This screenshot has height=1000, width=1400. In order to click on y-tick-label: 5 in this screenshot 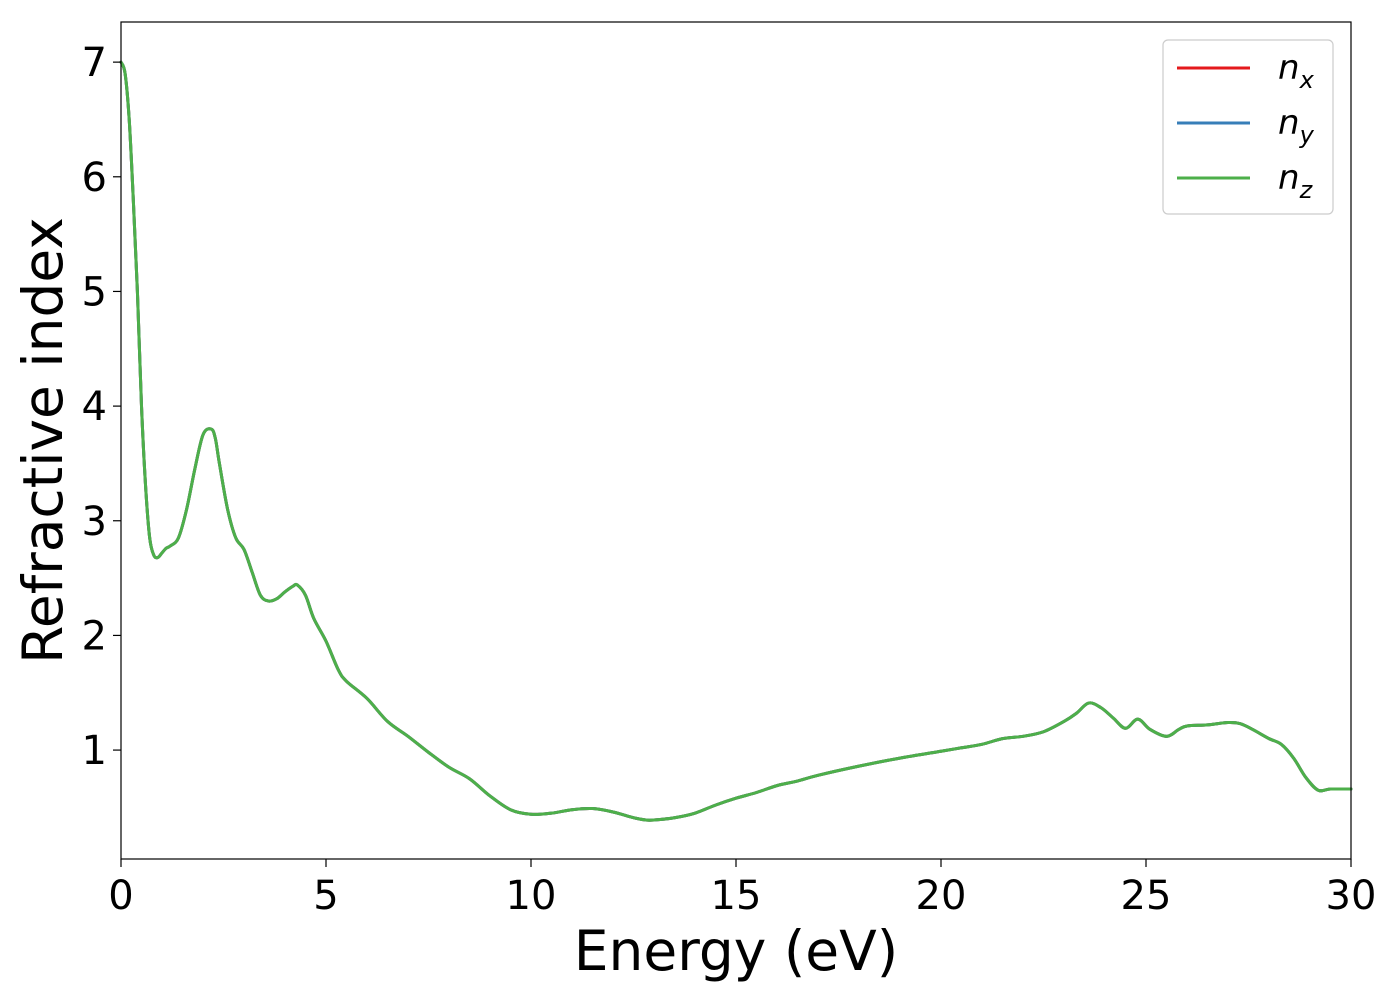, I will do `click(94, 292)`.